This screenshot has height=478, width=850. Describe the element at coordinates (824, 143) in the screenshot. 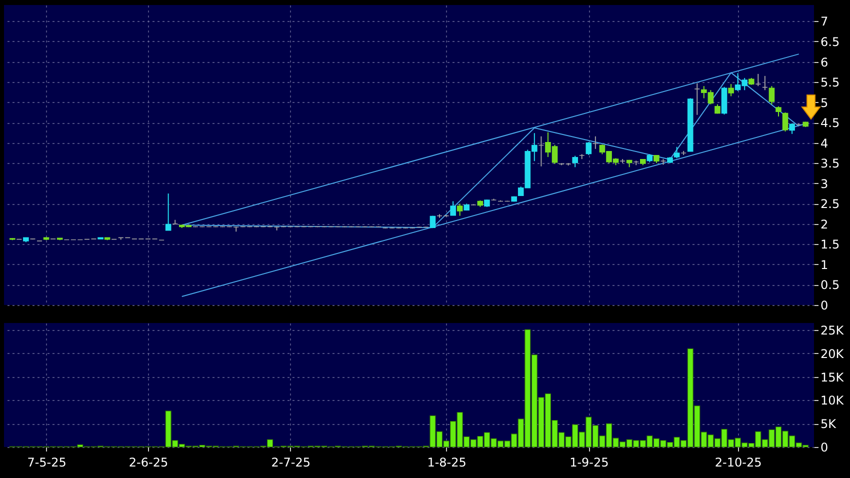

I see `y-tick-label: 4` at that location.